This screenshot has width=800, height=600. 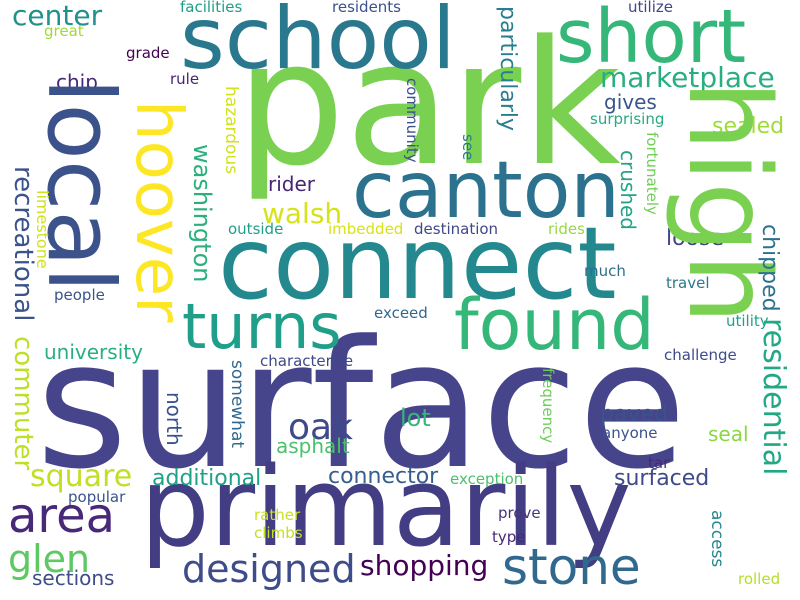 What do you see at coordinates (97, 497) in the screenshot?
I see `word-popular: popular` at bounding box center [97, 497].